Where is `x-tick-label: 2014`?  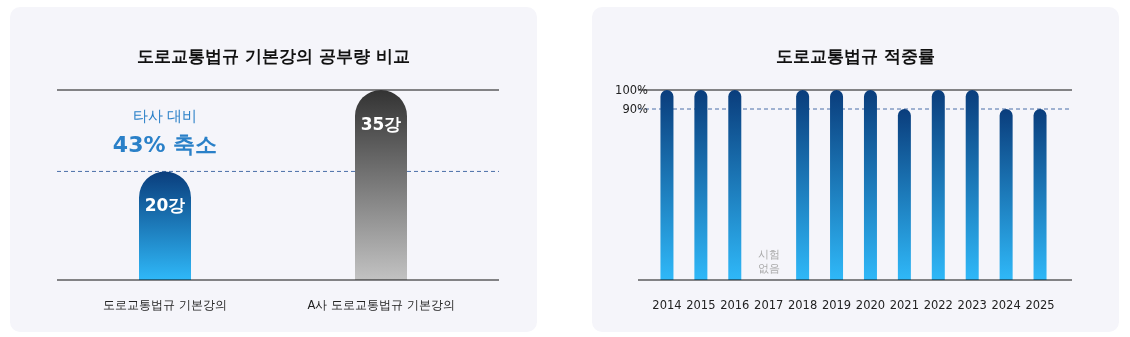
x-tick-label: 2014 is located at coordinates (667, 305).